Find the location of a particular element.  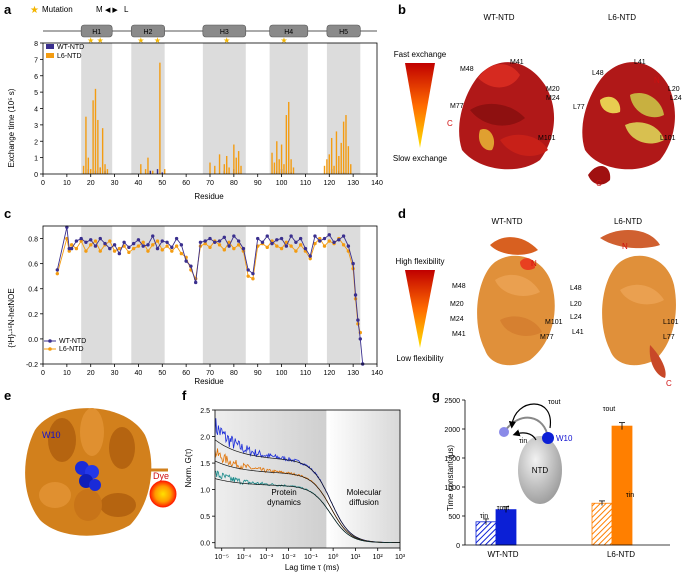

d-l6-label-l41: L41 is located at coordinates (578, 332).